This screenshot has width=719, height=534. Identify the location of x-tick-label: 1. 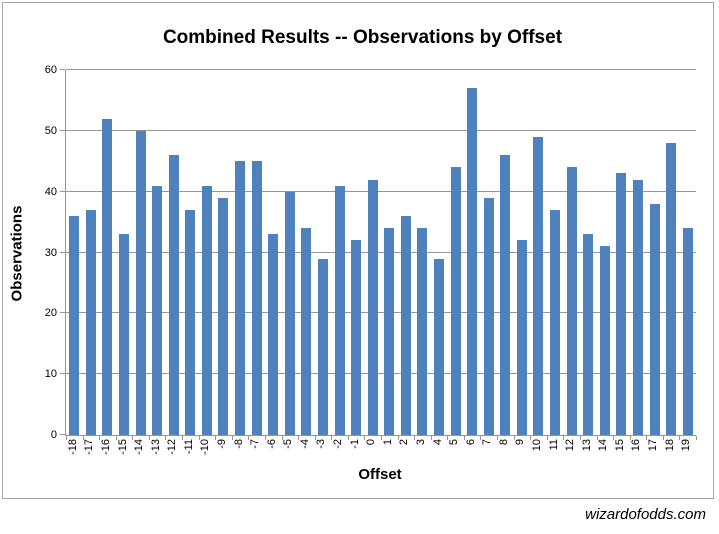
(387, 442).